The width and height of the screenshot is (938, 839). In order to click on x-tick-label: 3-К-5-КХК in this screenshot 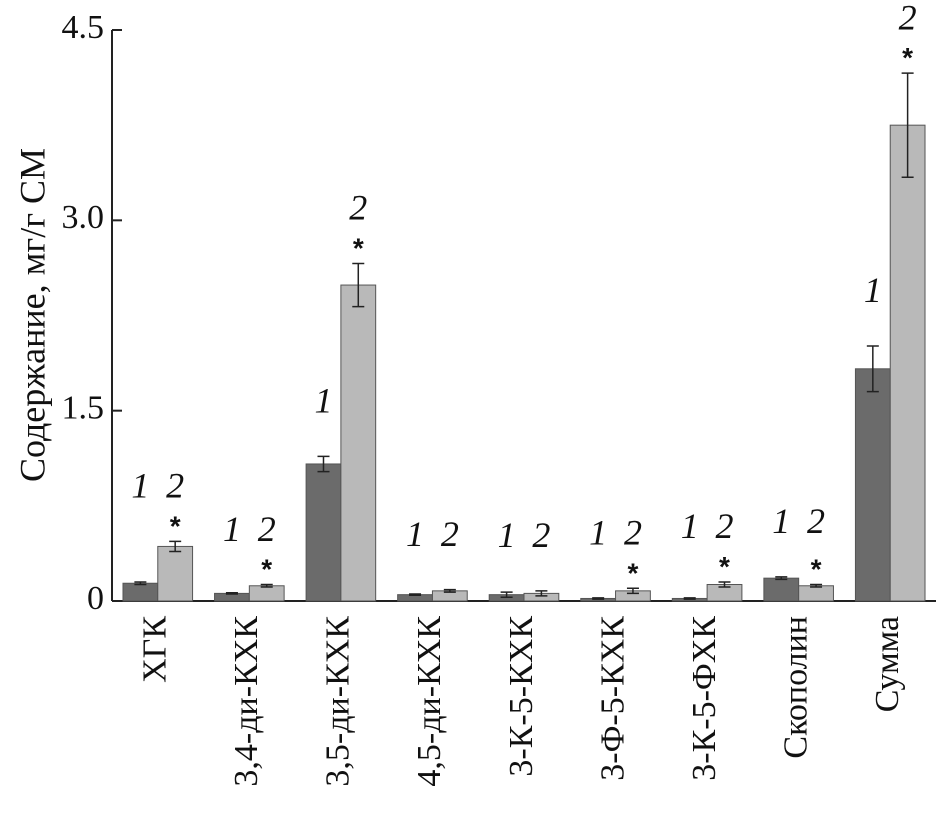, I will do `click(521, 696)`.